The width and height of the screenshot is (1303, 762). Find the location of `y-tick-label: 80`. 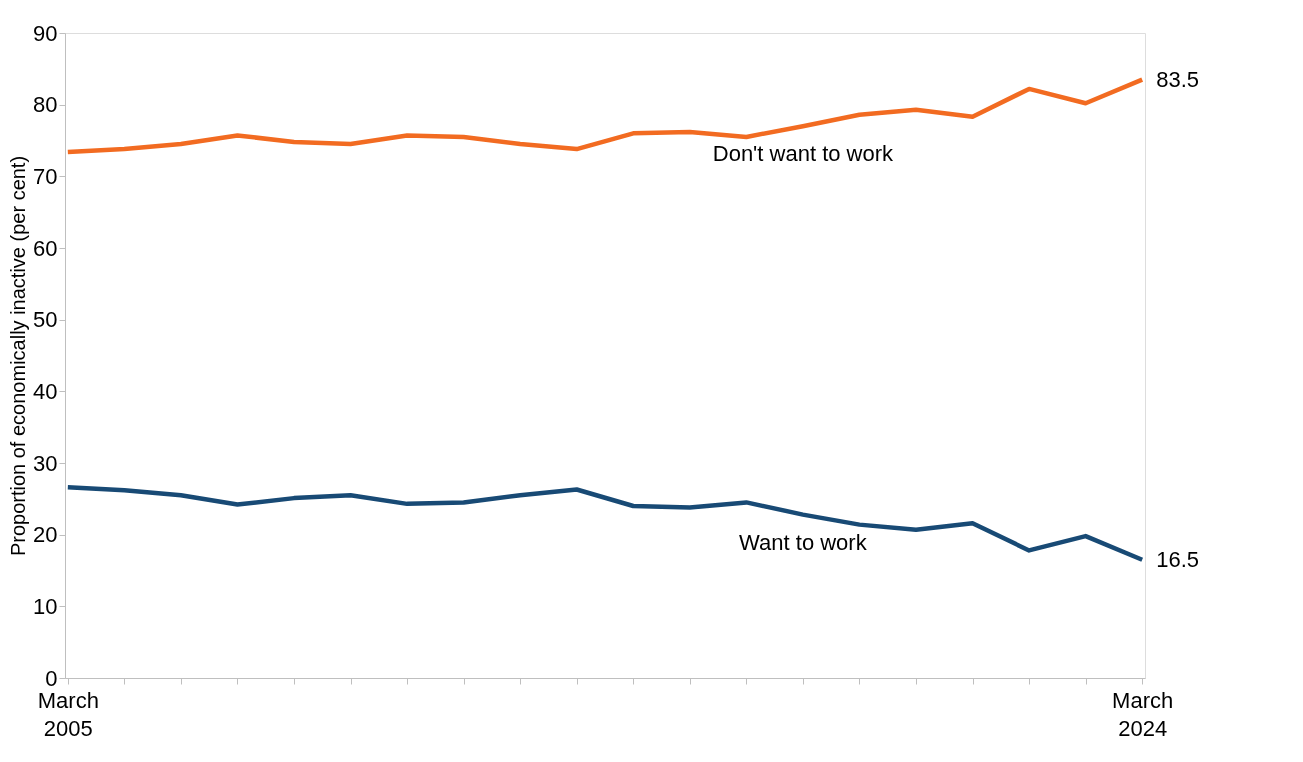

y-tick-label: 80 is located at coordinates (45, 105).